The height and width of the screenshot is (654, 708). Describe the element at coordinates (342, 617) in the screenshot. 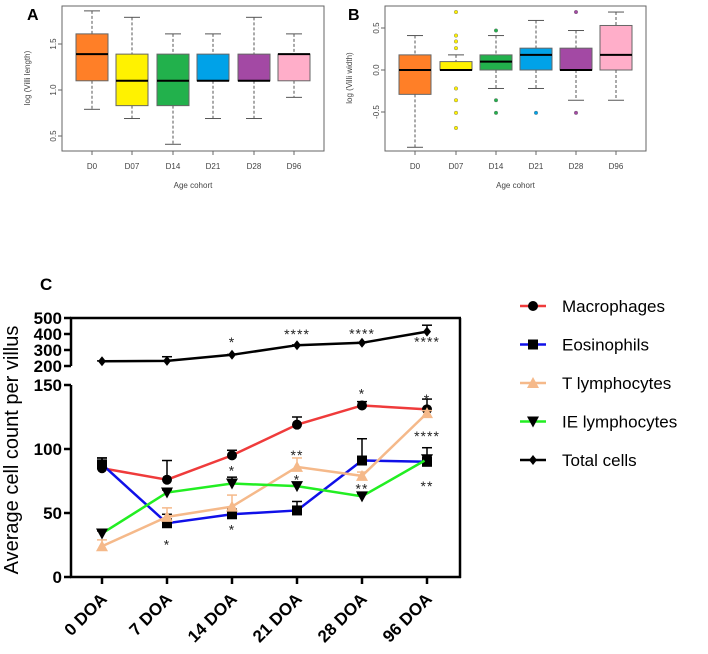

I see `x-tick-label: 28 DOA` at that location.